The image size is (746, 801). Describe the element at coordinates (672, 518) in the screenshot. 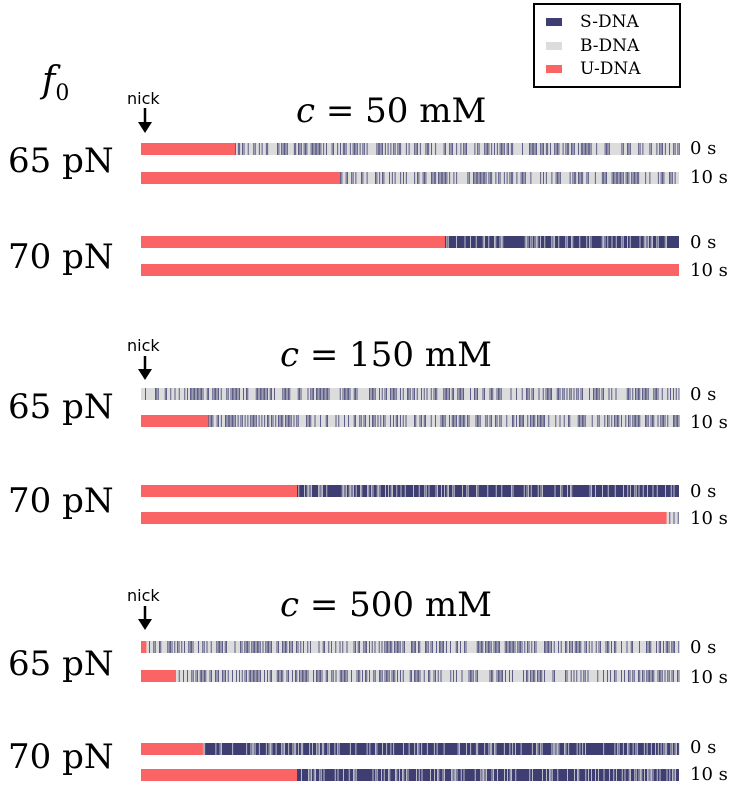

I see `b-dna-segment` at that location.